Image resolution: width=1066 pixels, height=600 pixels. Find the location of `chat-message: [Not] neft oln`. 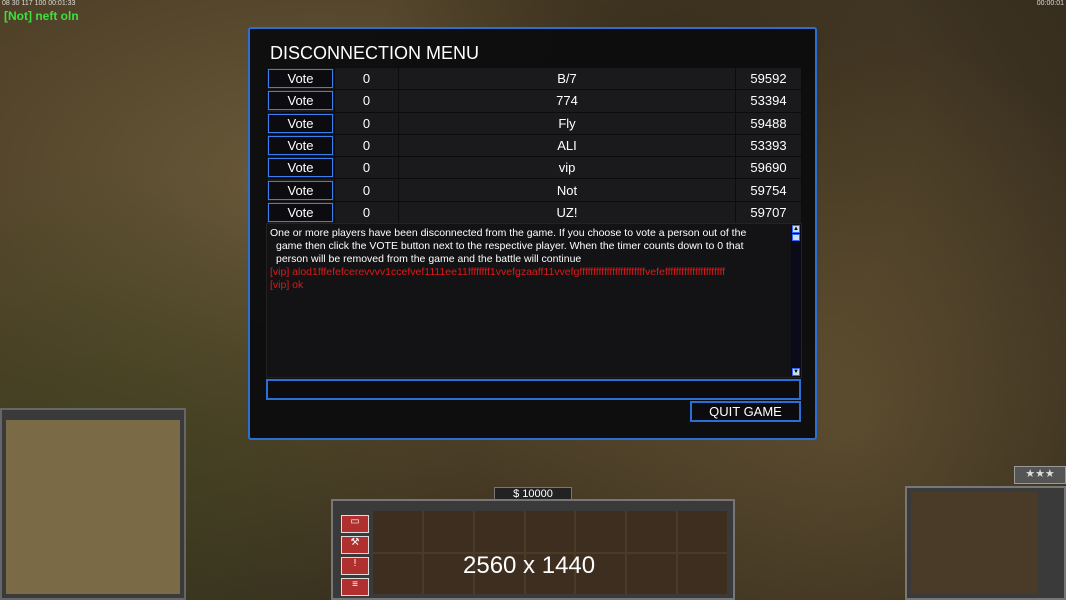

chat-message: [Not] neft oln is located at coordinates (41, 16).